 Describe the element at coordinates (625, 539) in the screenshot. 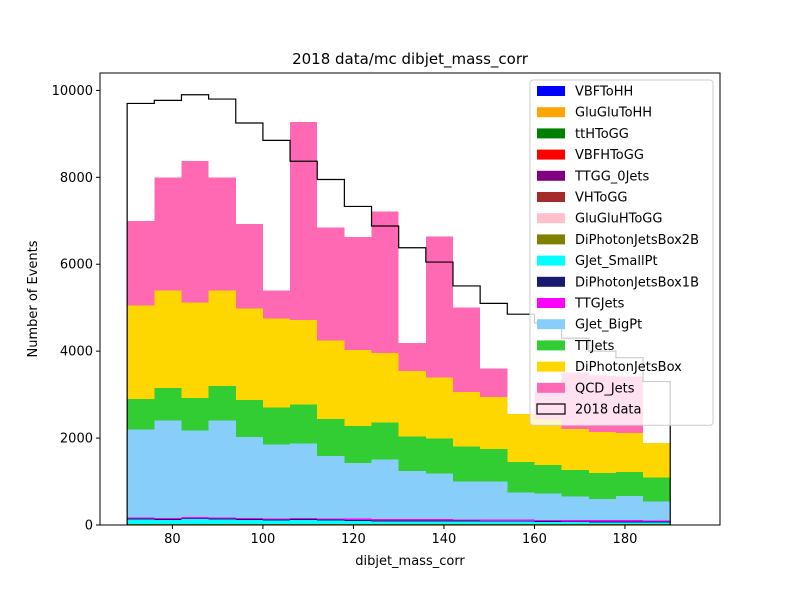

I see `x-tick-label-180: 180` at that location.